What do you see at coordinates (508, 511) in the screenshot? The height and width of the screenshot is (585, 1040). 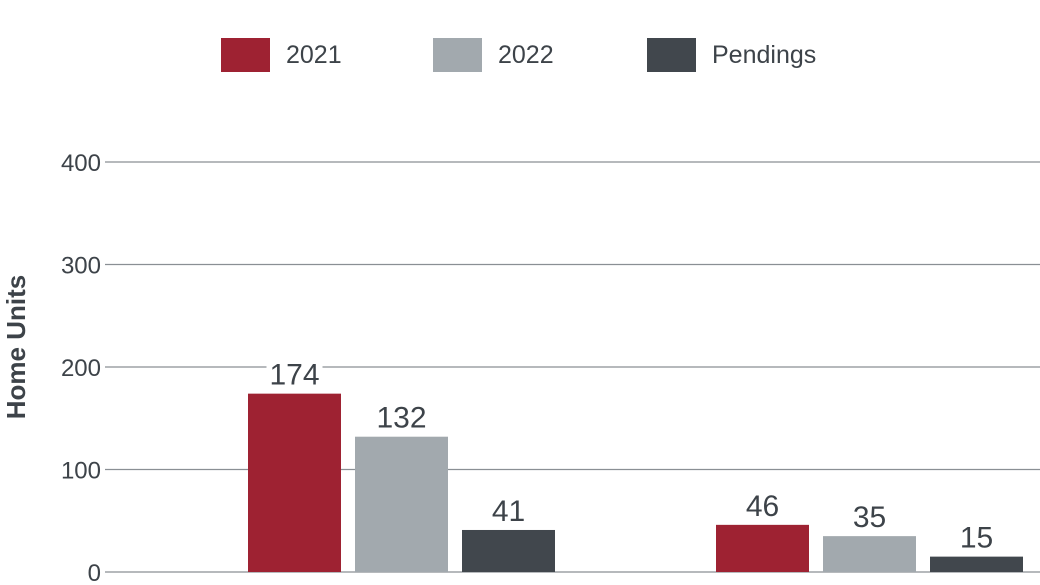 I see `data-label-pendings-group-1: 41` at bounding box center [508, 511].